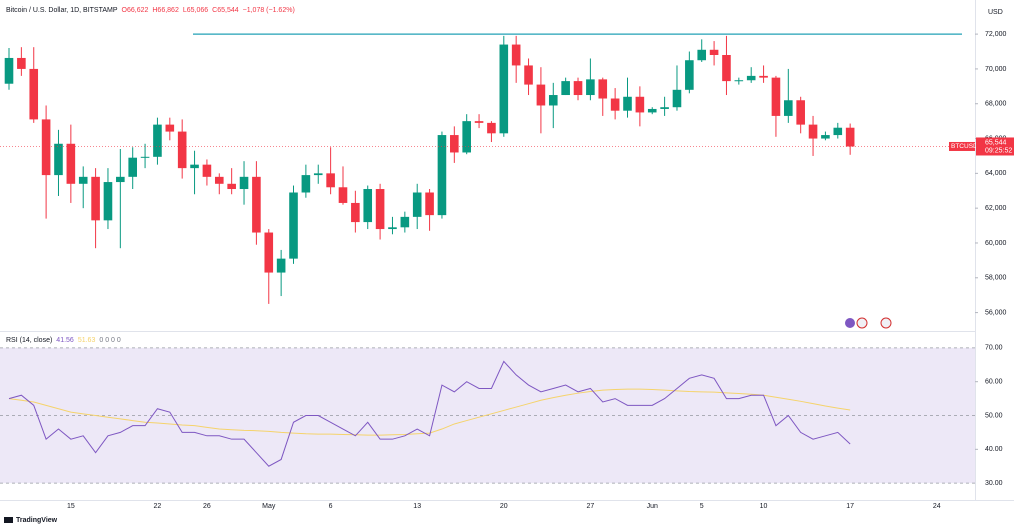 This screenshot has width=1014, height=526. Describe the element at coordinates (996, 208) in the screenshot. I see `y-tick-label: 62,000` at that location.